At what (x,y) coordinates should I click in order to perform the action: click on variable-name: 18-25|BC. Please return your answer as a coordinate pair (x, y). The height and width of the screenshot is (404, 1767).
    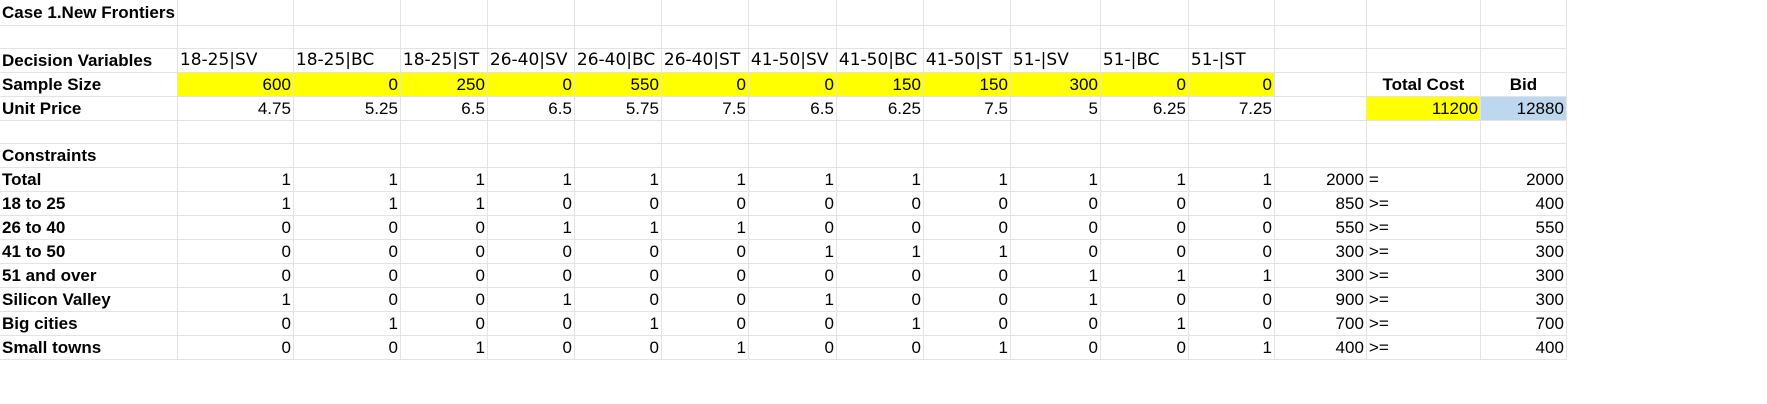
    Looking at the image, I should click on (347, 60).